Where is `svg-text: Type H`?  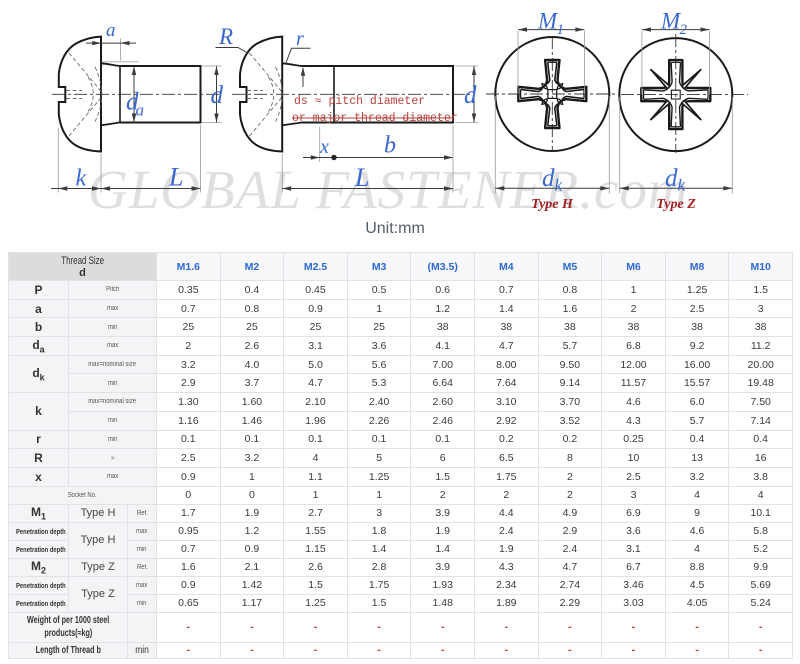 svg-text: Type H is located at coordinates (552, 204).